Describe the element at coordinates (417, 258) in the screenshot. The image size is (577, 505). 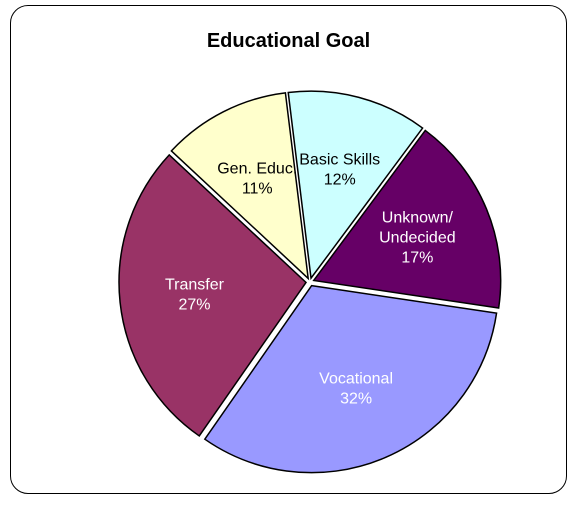
I see `slice-percent-label-1: 17%` at that location.